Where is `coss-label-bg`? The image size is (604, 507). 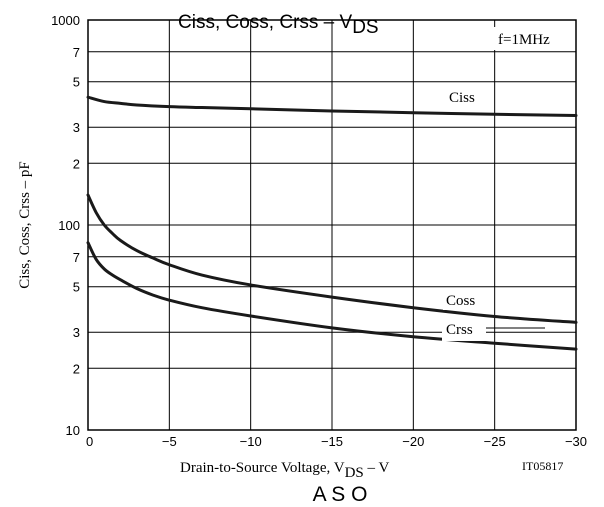
coss-label-bg is located at coordinates (466, 299).